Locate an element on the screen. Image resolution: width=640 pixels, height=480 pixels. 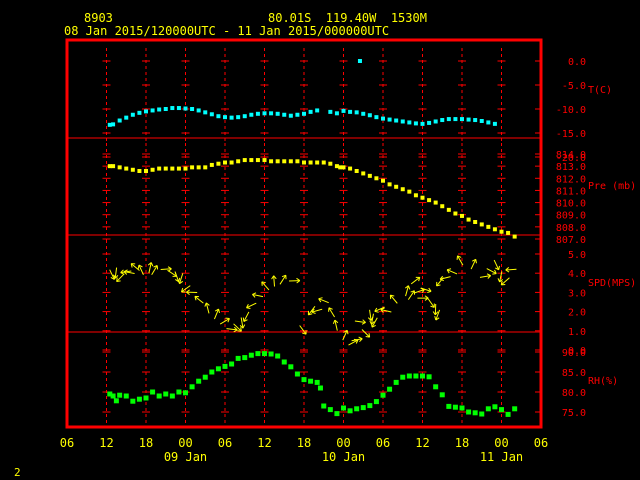
x-date-label: 09 Jan is located at coordinates (185, 457).